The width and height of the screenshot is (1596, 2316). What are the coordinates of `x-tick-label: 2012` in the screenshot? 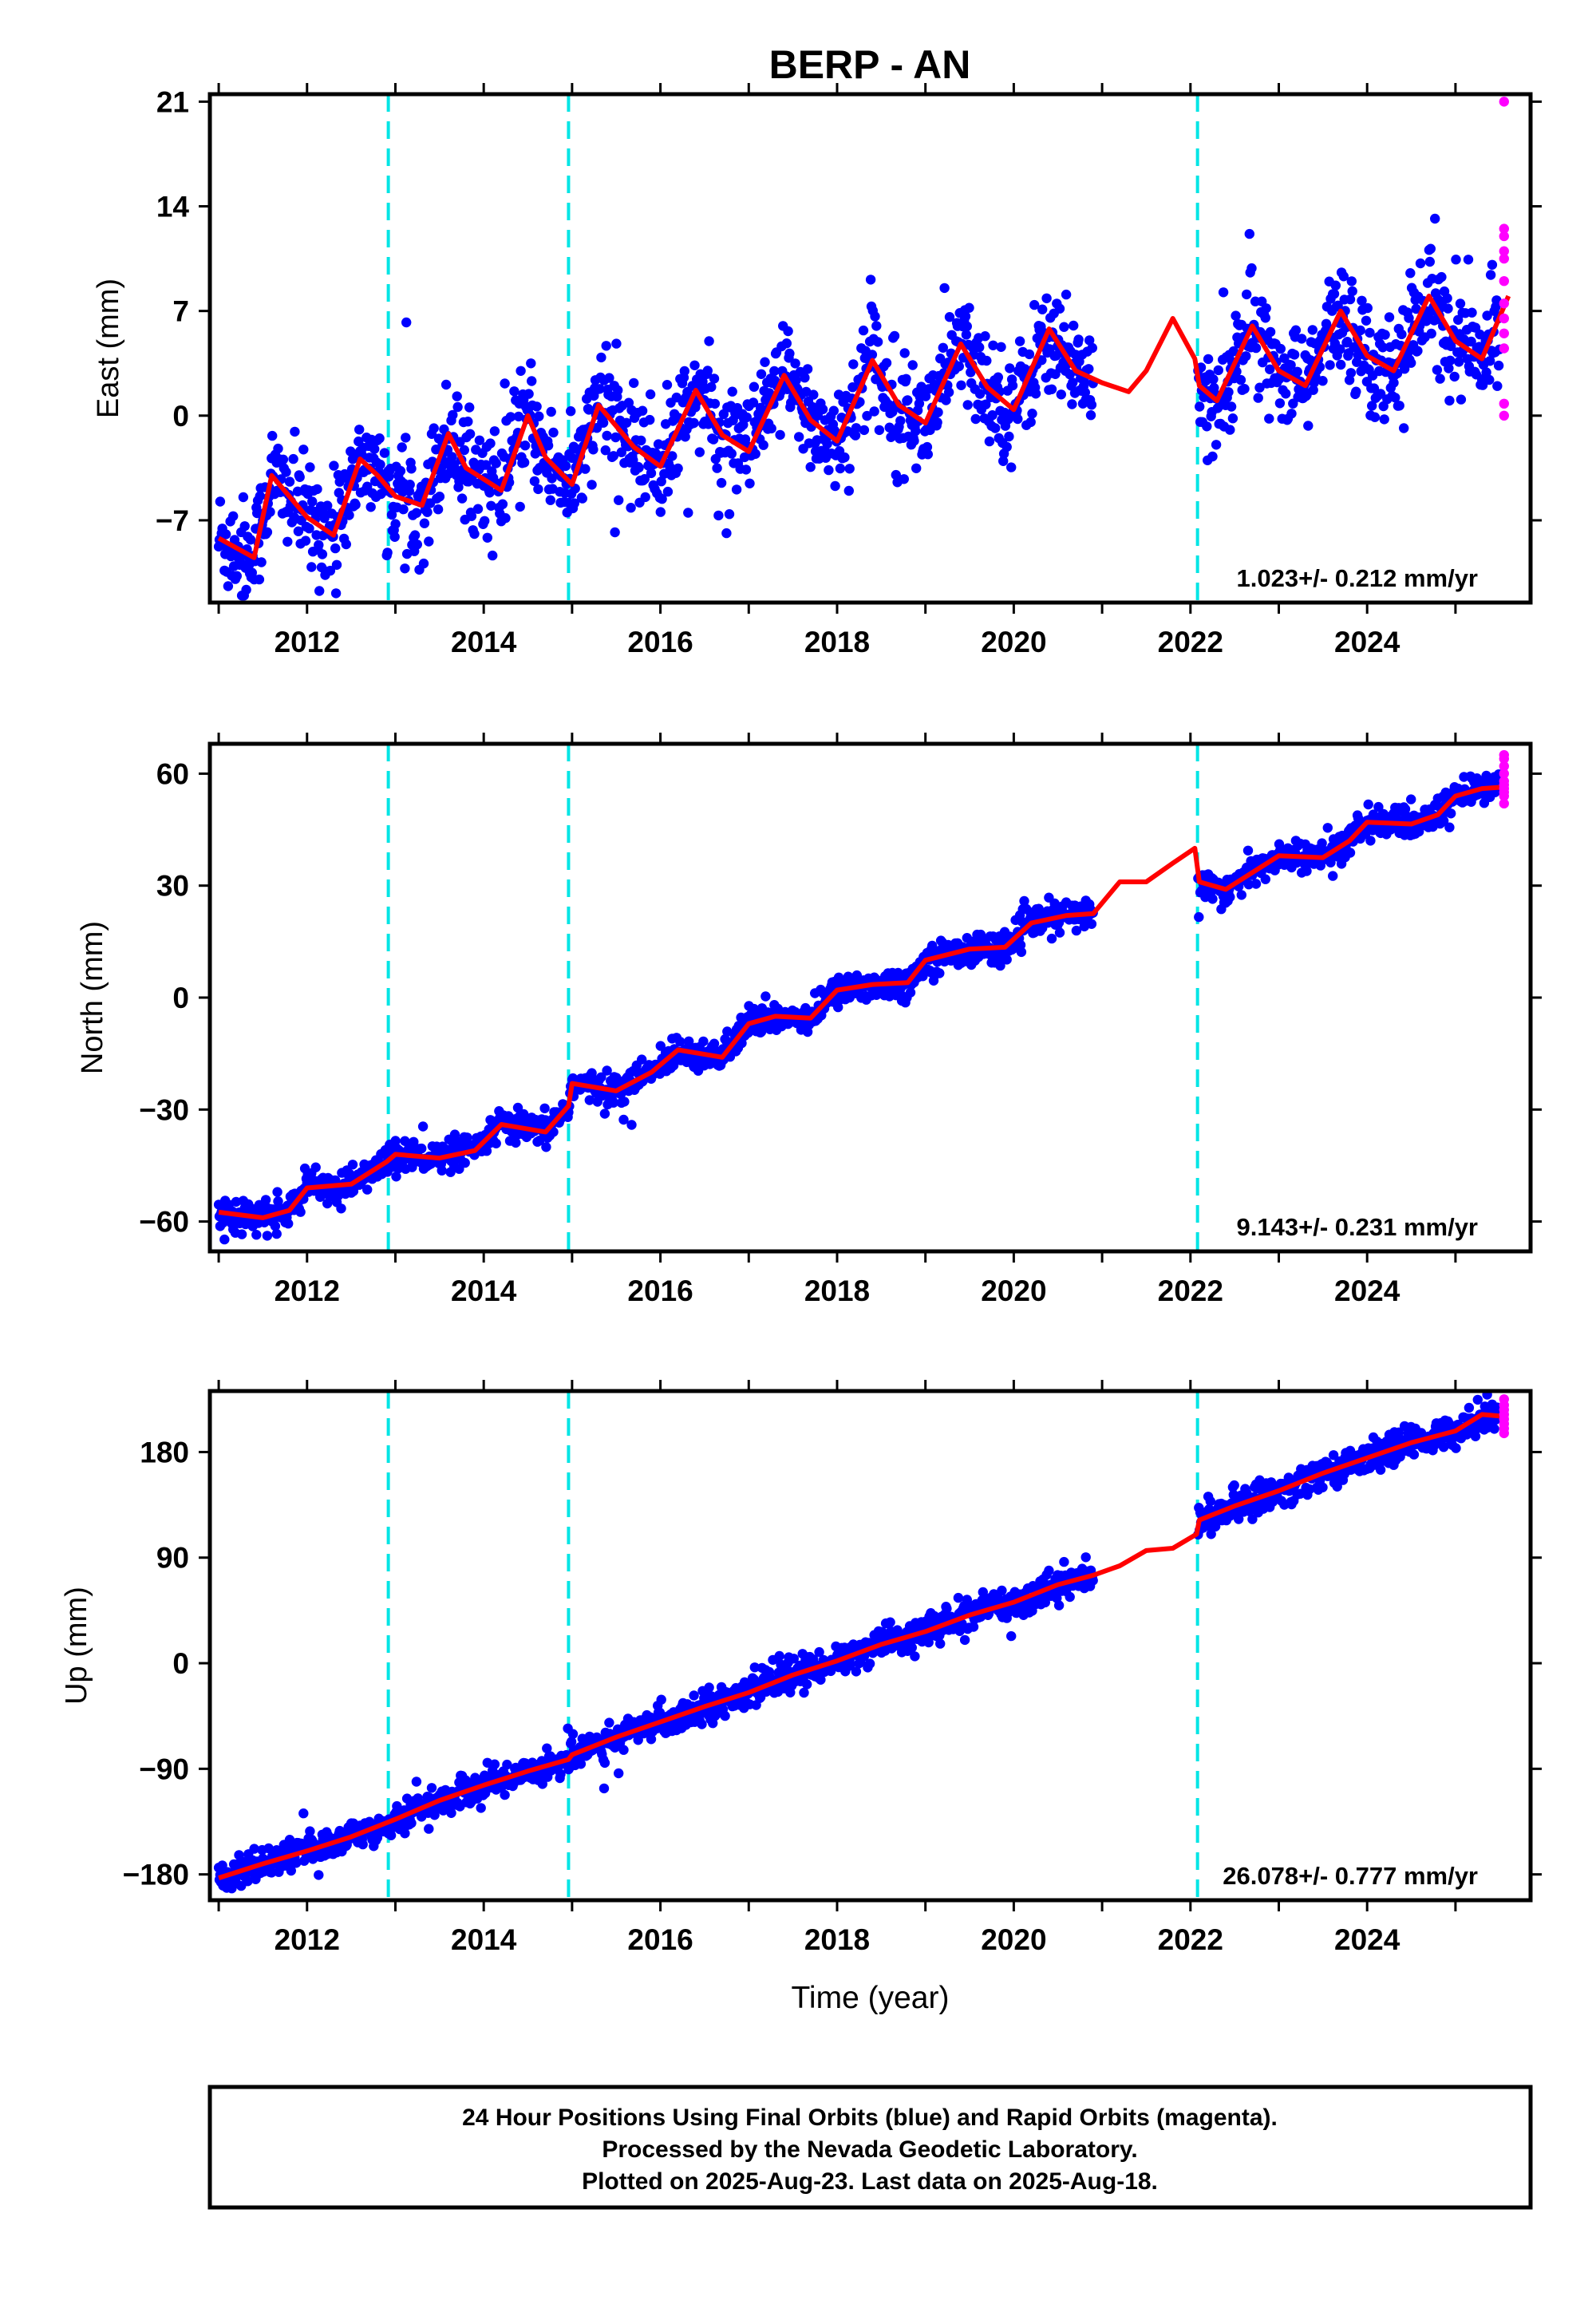 It's located at (307, 642).